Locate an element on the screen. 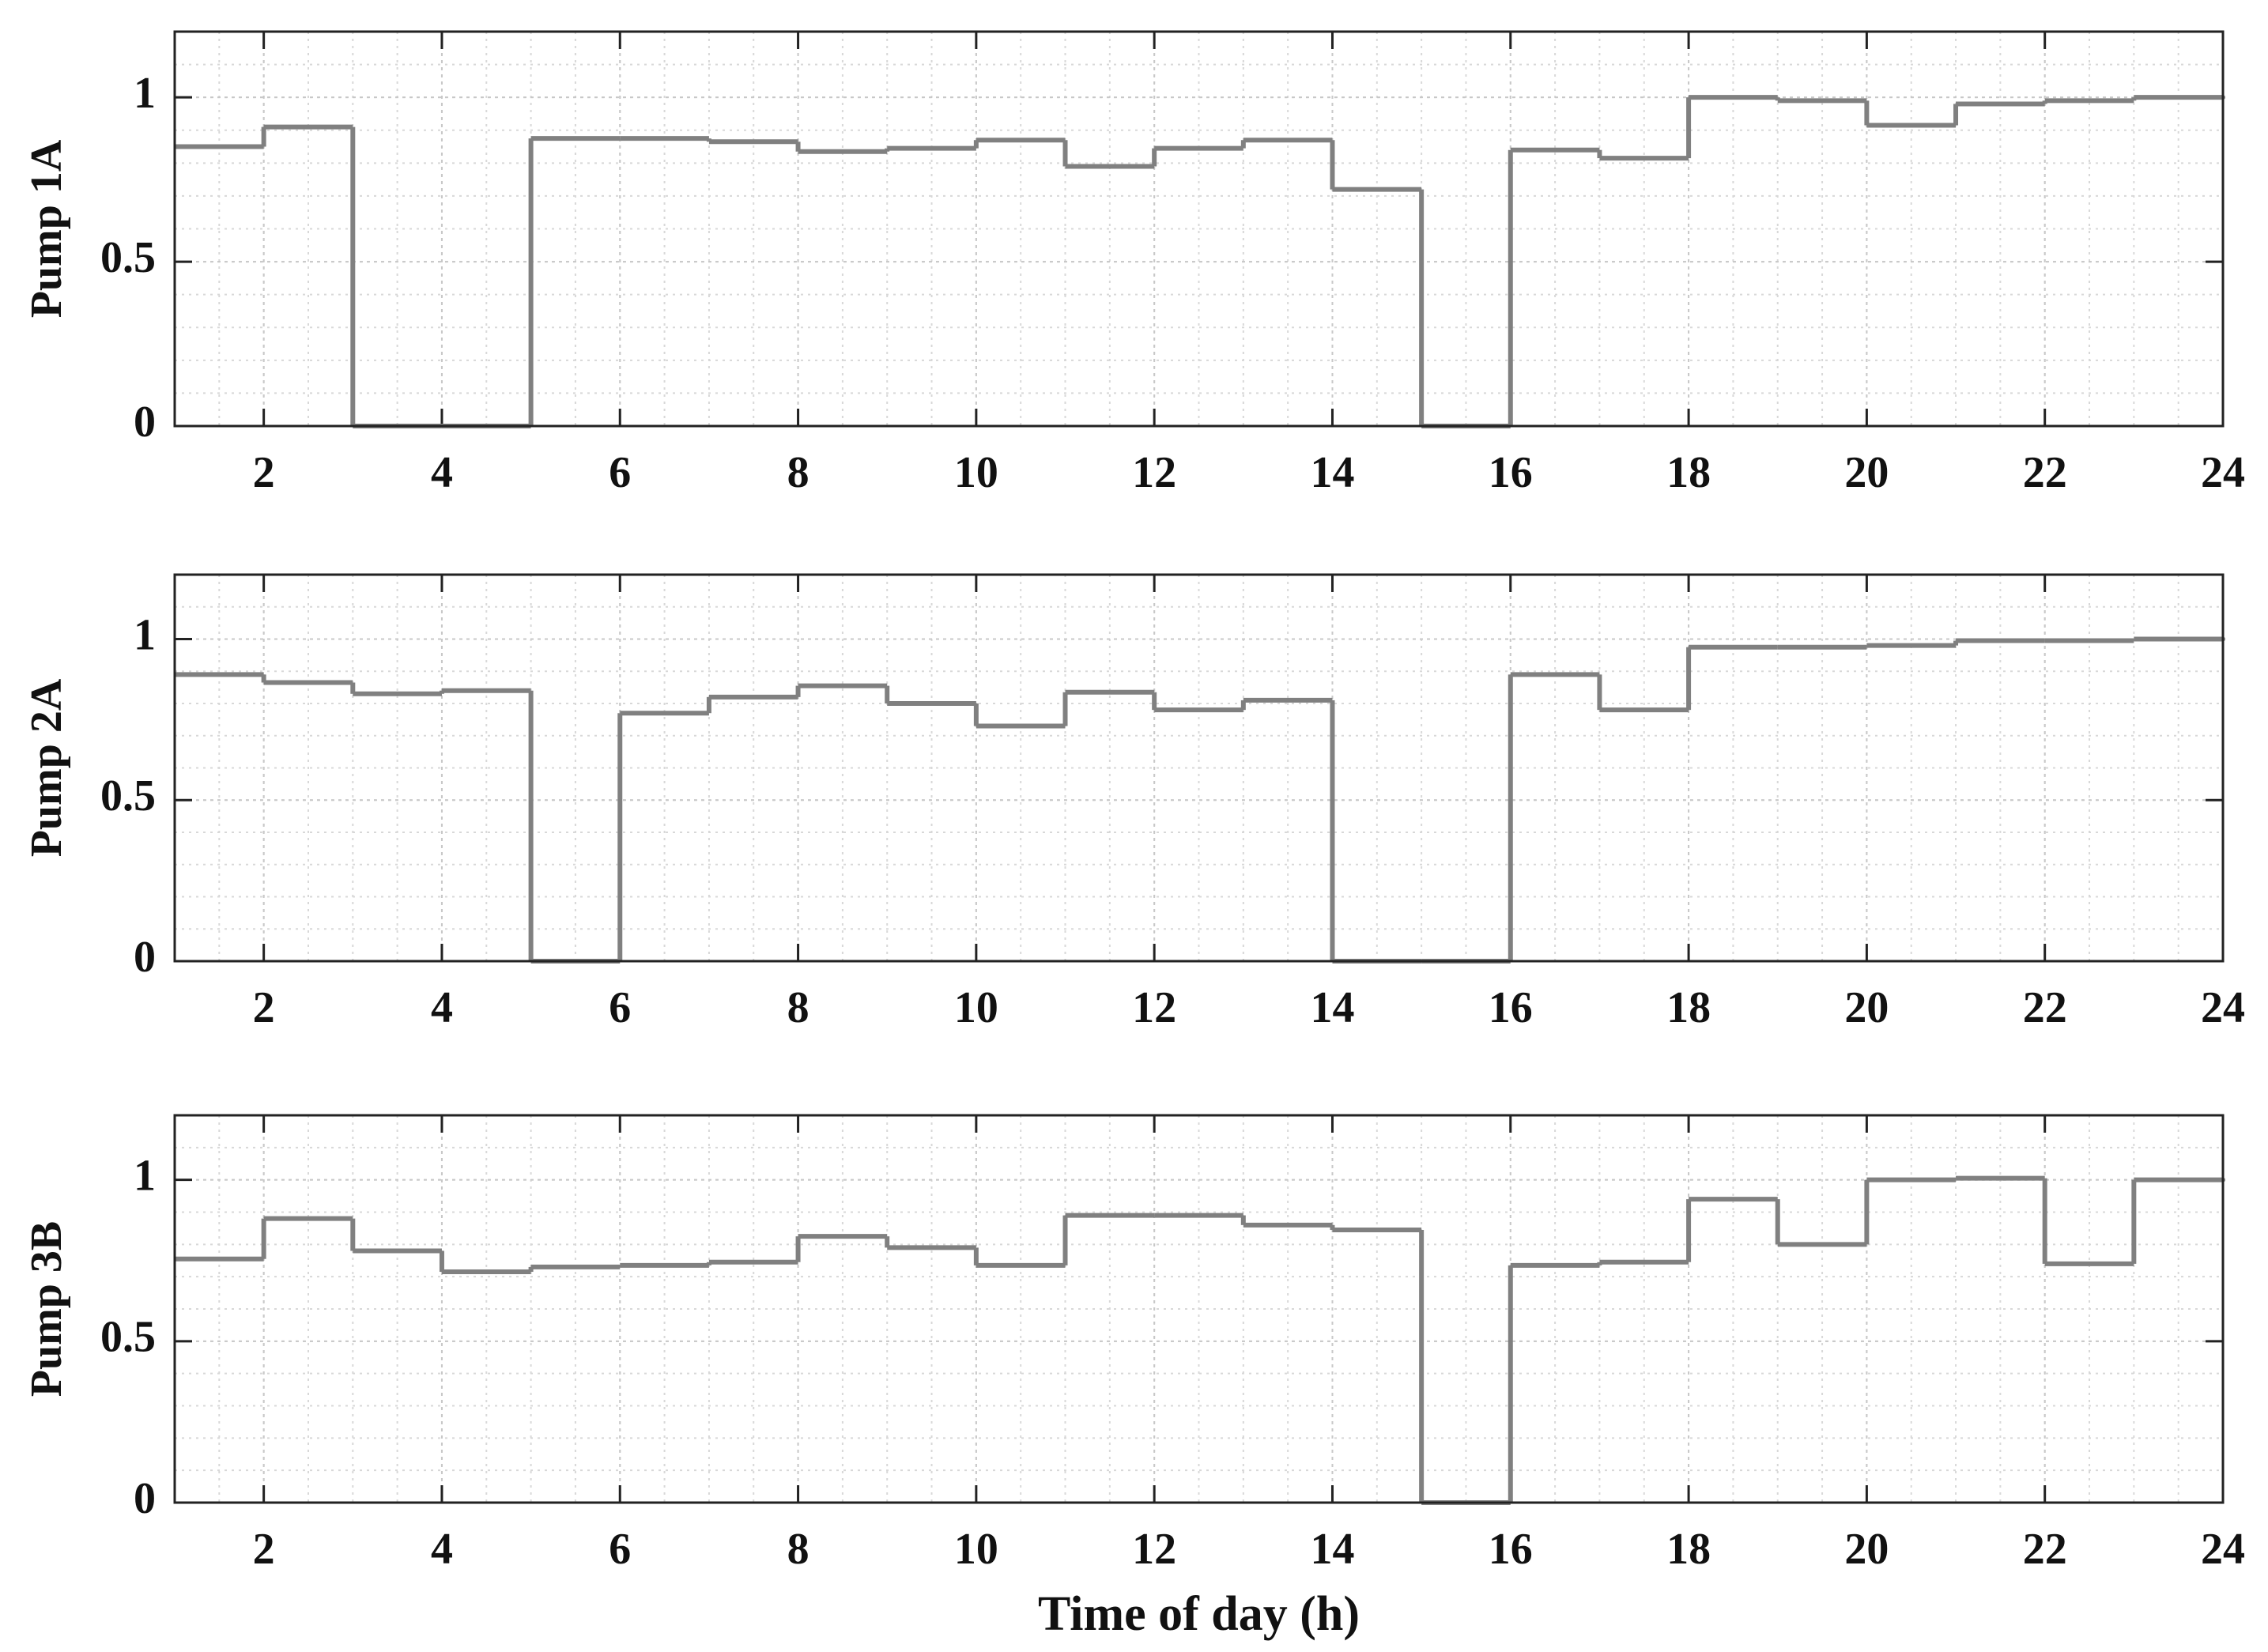  x-axis-label: Time of day (h) is located at coordinates (1199, 1614).